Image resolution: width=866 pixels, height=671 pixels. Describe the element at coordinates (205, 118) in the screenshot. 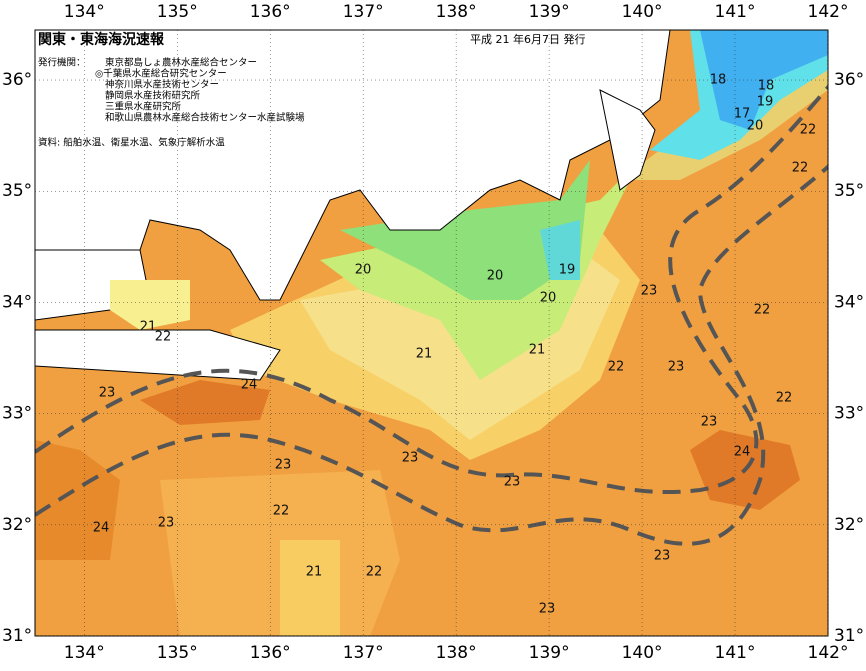

I see `issuer: 和歌山県農林水産総合技術センター水産試験場` at that location.